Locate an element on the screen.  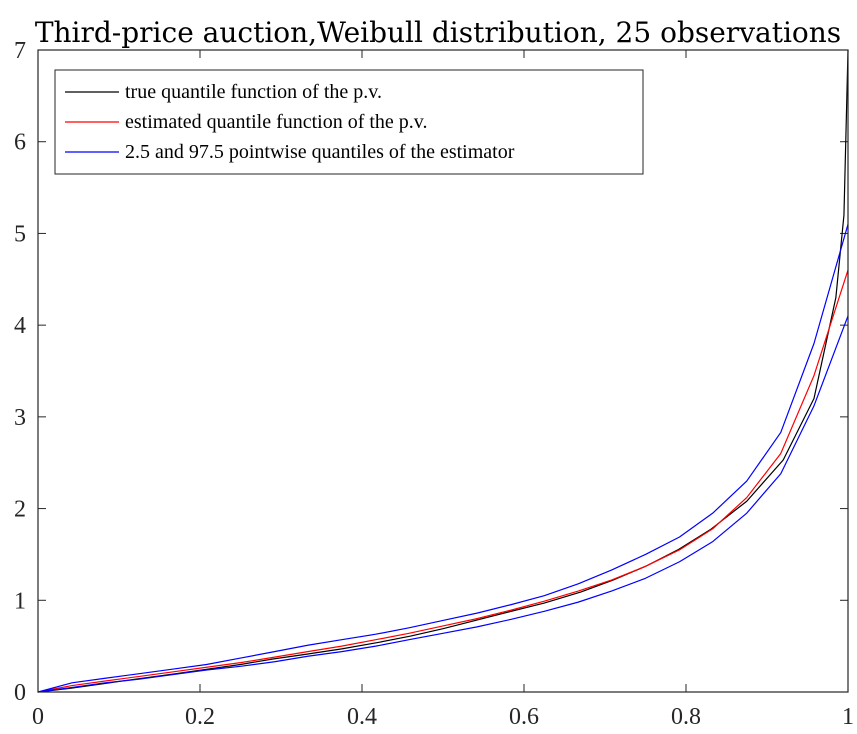
x-tick-label: 0.8 is located at coordinates (686, 717).